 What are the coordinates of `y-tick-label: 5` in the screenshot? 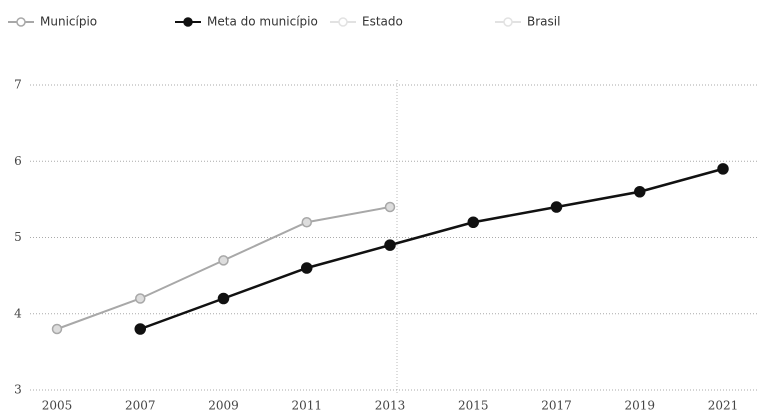 It's located at (18, 237).